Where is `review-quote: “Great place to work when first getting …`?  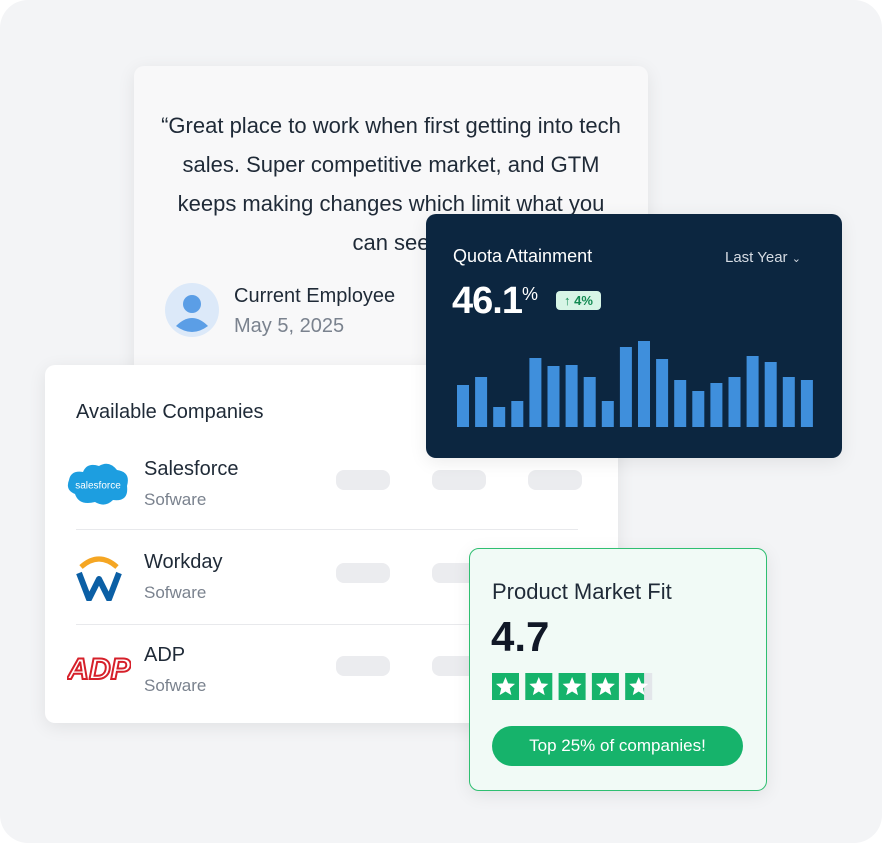
review-quote: “Great place to work when first getting … is located at coordinates (391, 184).